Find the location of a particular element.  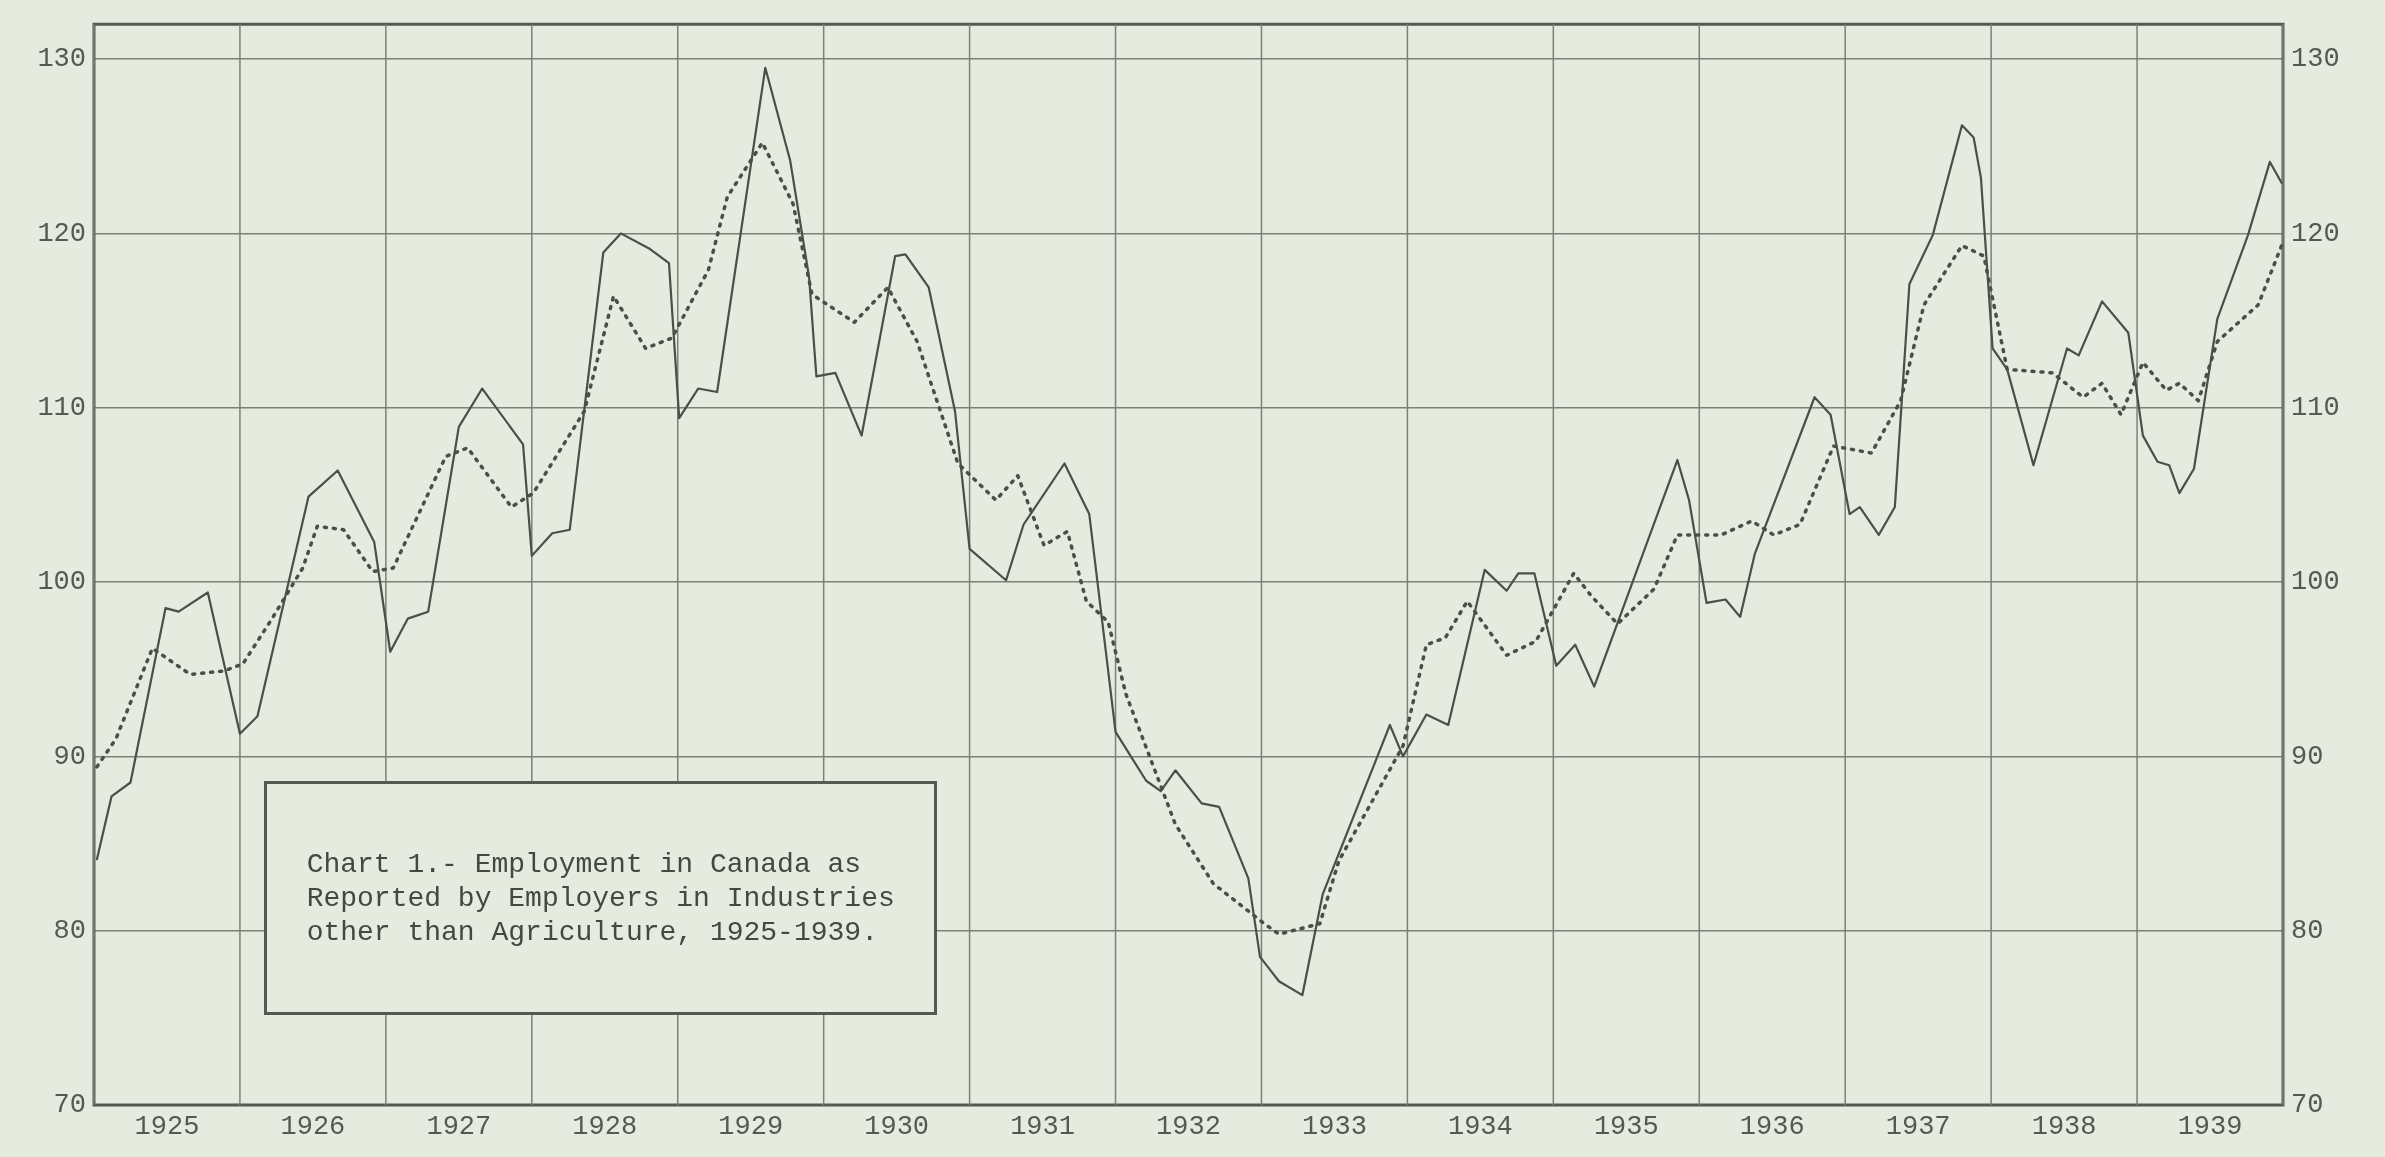

y2-tick-label: 110 is located at coordinates (2315, 407).